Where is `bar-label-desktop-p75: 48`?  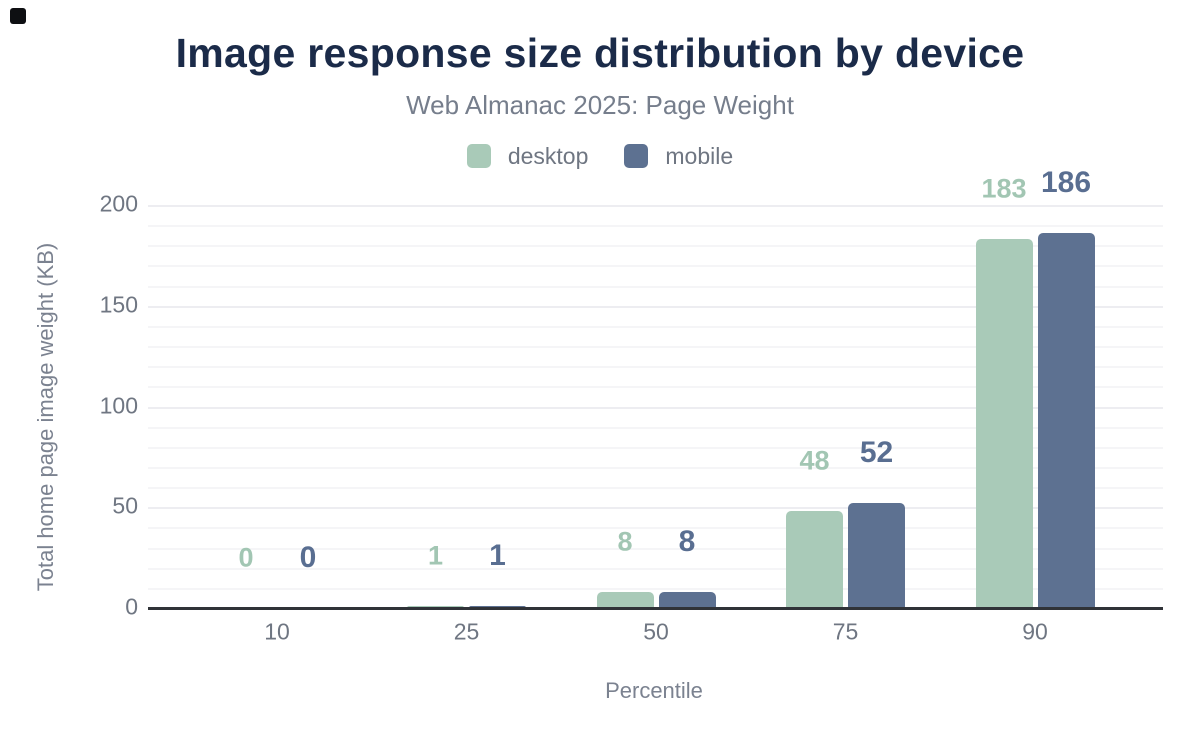
bar-label-desktop-p75: 48 is located at coordinates (814, 460).